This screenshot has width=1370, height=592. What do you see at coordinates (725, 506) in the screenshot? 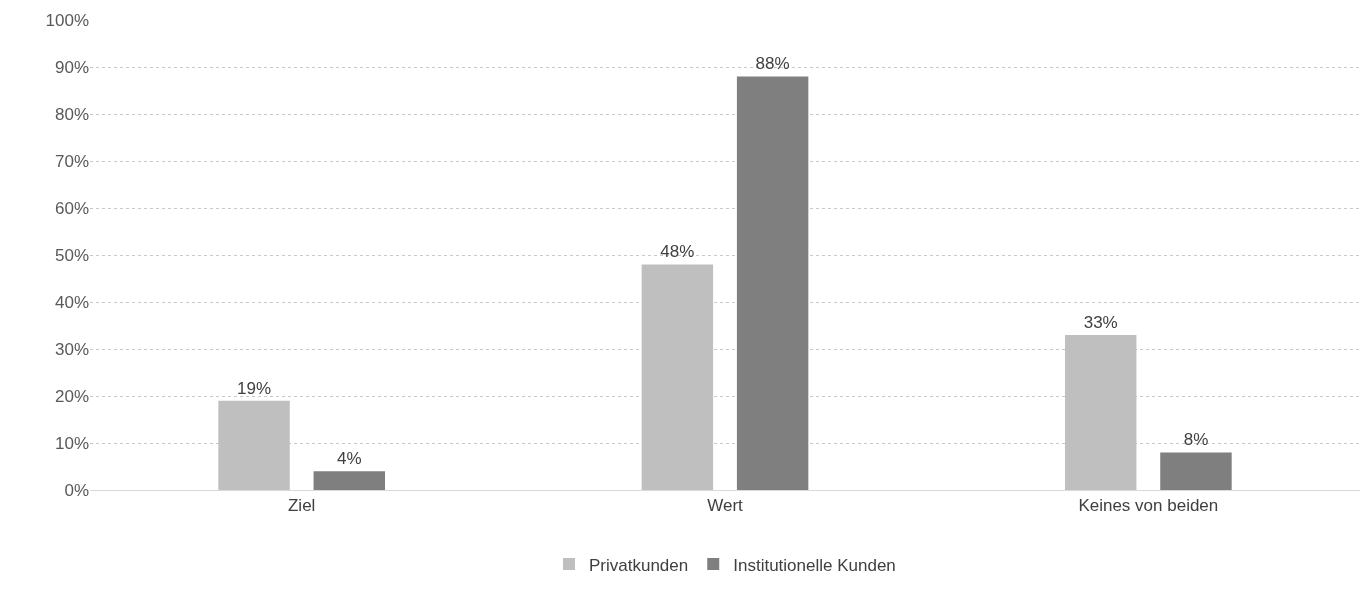
I see `x-tick-label: Wert` at bounding box center [725, 506].